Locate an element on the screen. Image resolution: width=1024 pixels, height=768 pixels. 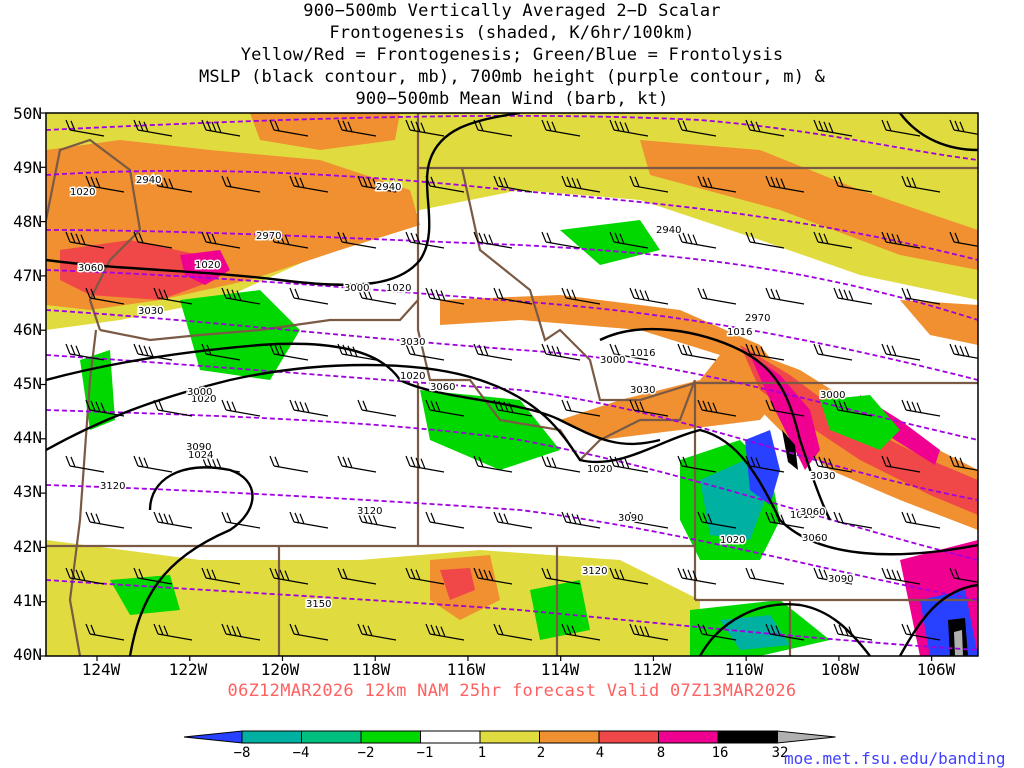
height-label: 3060 is located at coordinates (812, 512).